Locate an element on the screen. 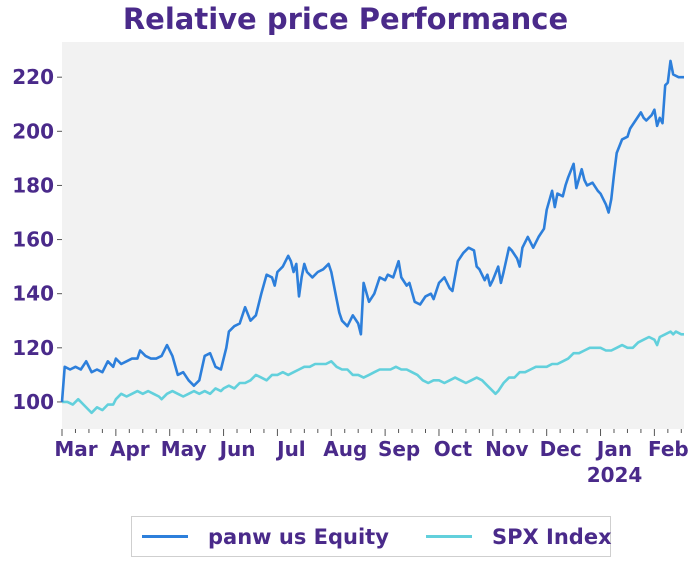 The image size is (691, 568). chart-title: Relative price Performance is located at coordinates (345, 19).